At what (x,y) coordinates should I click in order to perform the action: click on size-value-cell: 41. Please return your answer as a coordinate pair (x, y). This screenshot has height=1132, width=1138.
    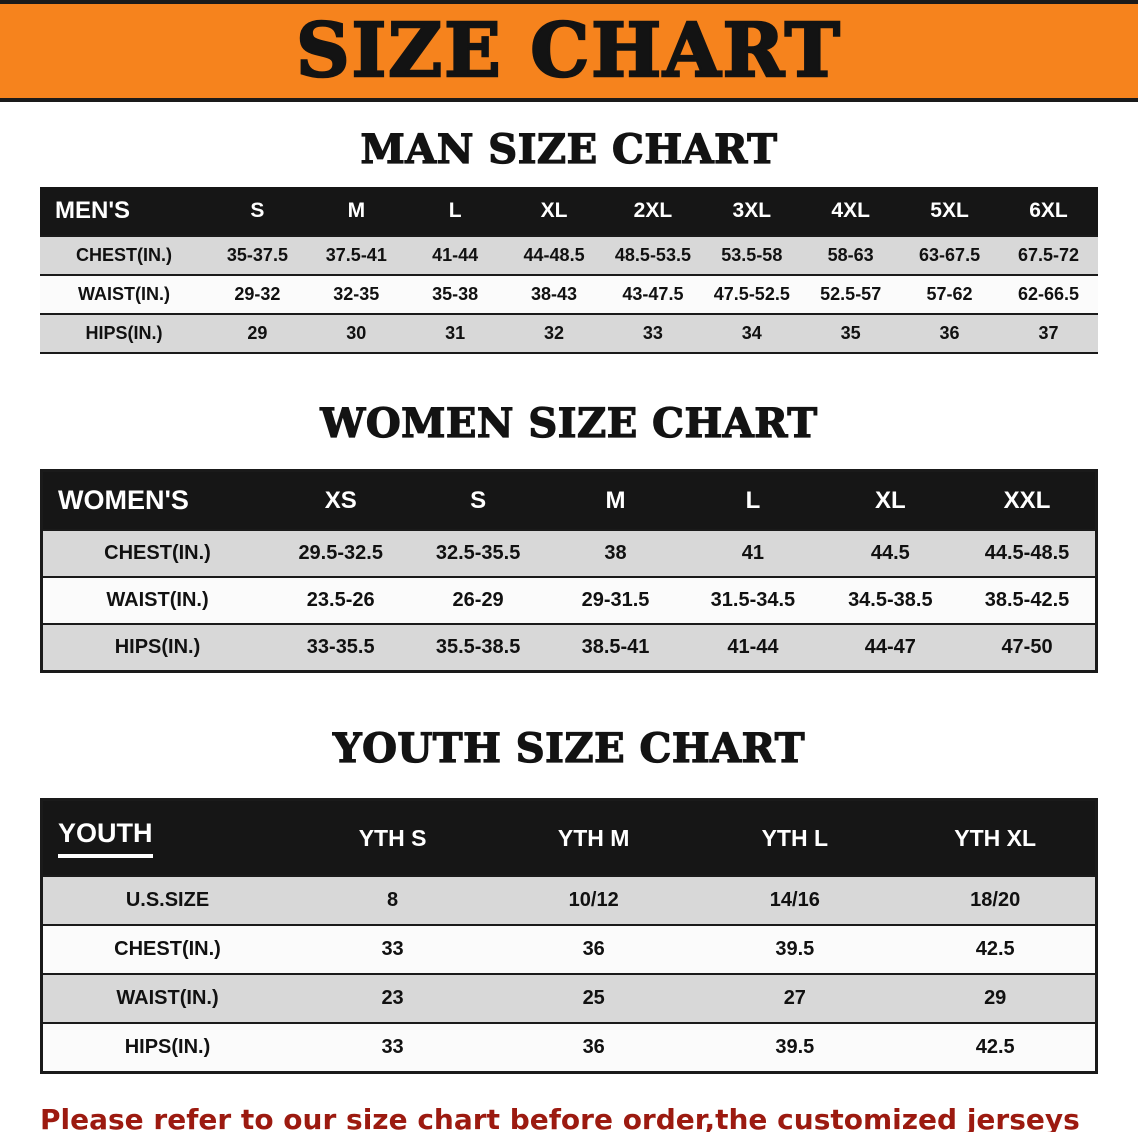
    Looking at the image, I should click on (753, 553).